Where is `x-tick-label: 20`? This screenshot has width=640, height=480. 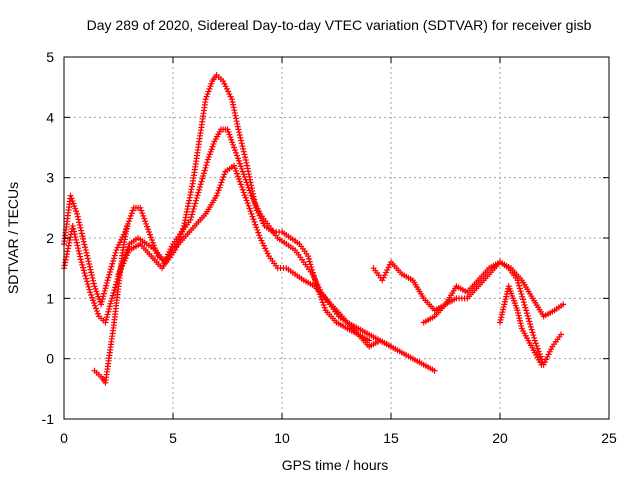 x-tick-label: 20 is located at coordinates (500, 438).